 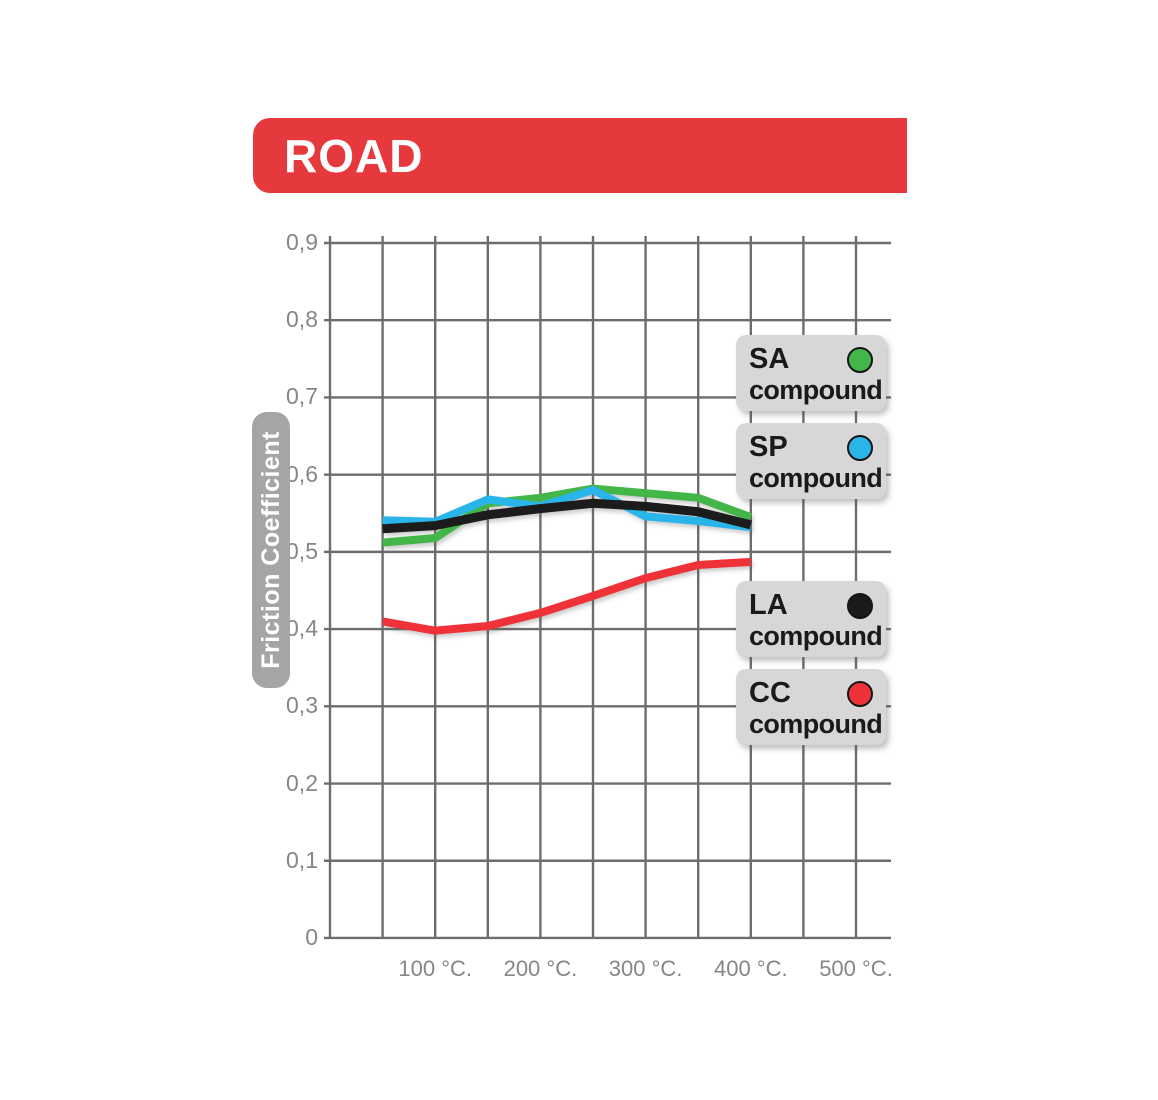 What do you see at coordinates (302, 628) in the screenshot?
I see `y-tick-label: 0,4` at bounding box center [302, 628].